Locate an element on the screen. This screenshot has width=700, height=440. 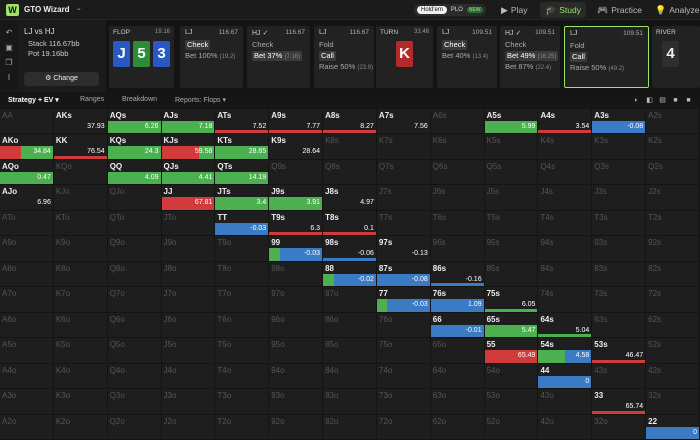
action-step-3: LJ 116.67 Fold Call Raise 50% (23.9) is located at coordinates (344, 57).